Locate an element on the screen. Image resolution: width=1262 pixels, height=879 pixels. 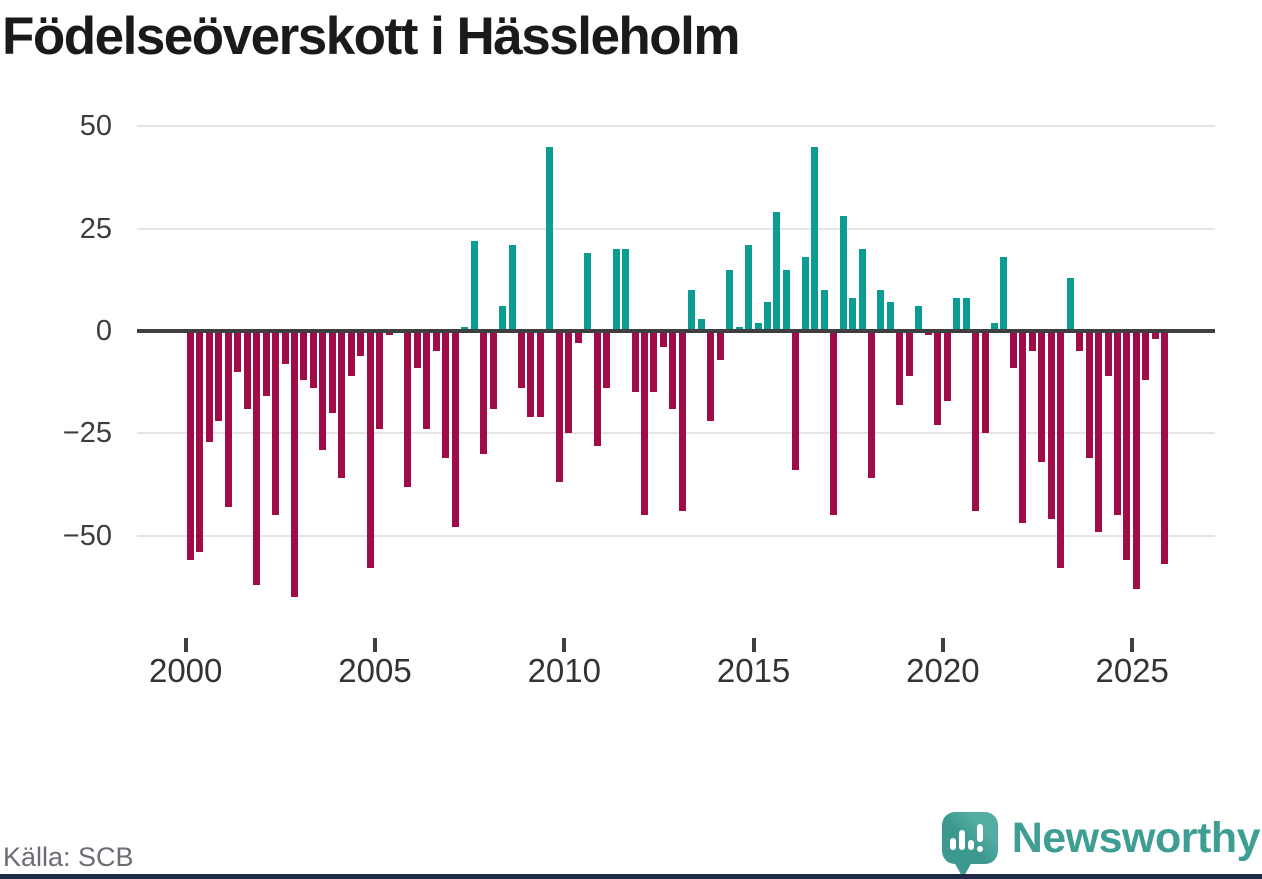
bar-2018-Q1 is located at coordinates (872, 405).